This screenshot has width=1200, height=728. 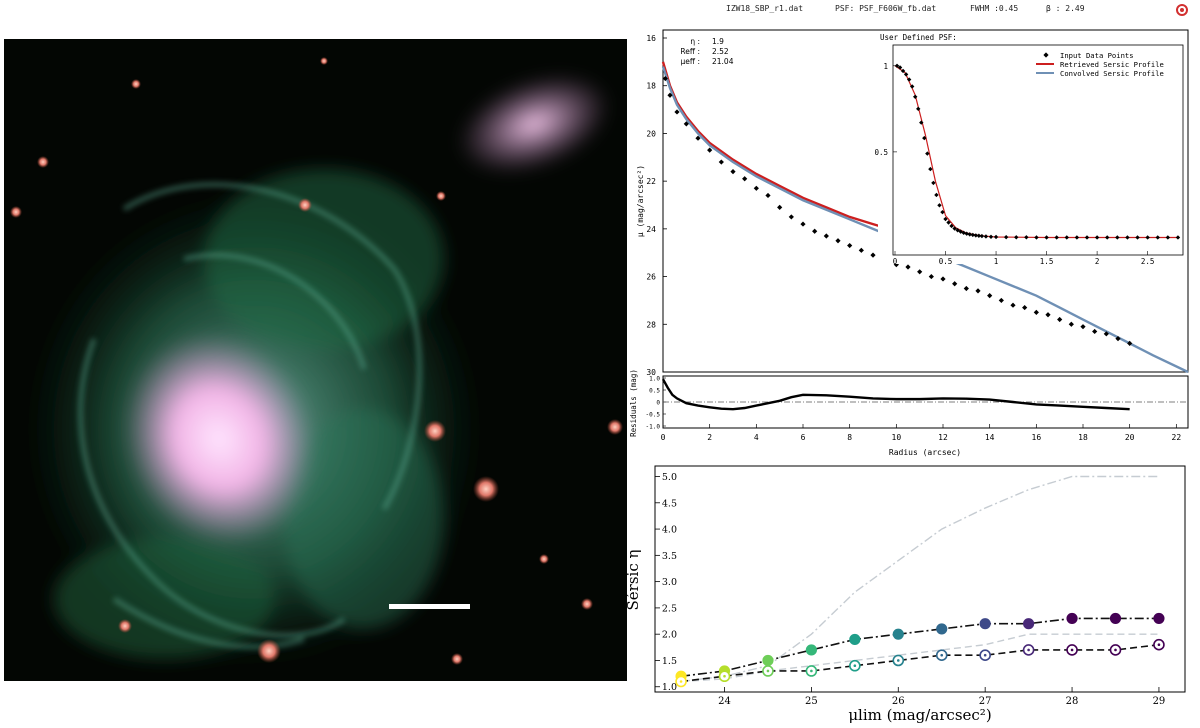 I want to click on header-file: IZW18_SBP_r1.dat, so click(x=765, y=8).